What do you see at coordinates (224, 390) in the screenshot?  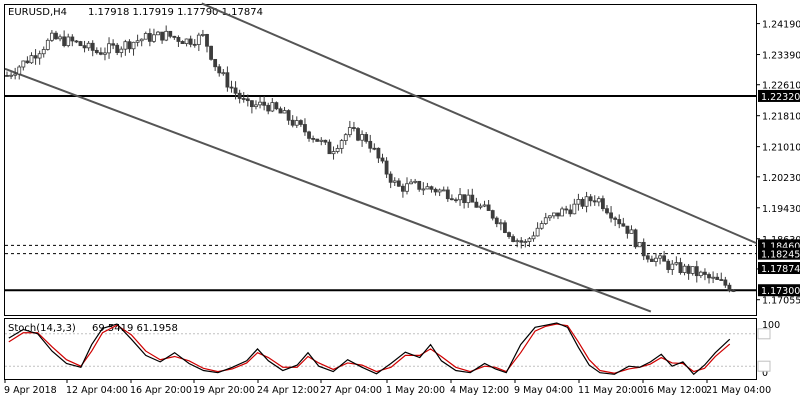 I see `time-tick-label: 19 Apr 20:00` at bounding box center [224, 390].